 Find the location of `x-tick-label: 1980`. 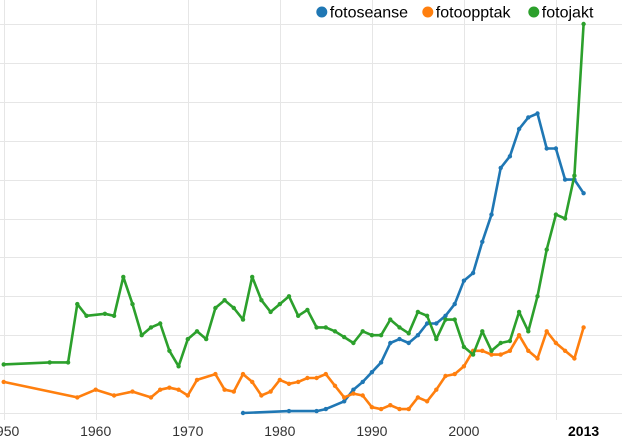

x-tick-label: 1980 is located at coordinates (279, 431).